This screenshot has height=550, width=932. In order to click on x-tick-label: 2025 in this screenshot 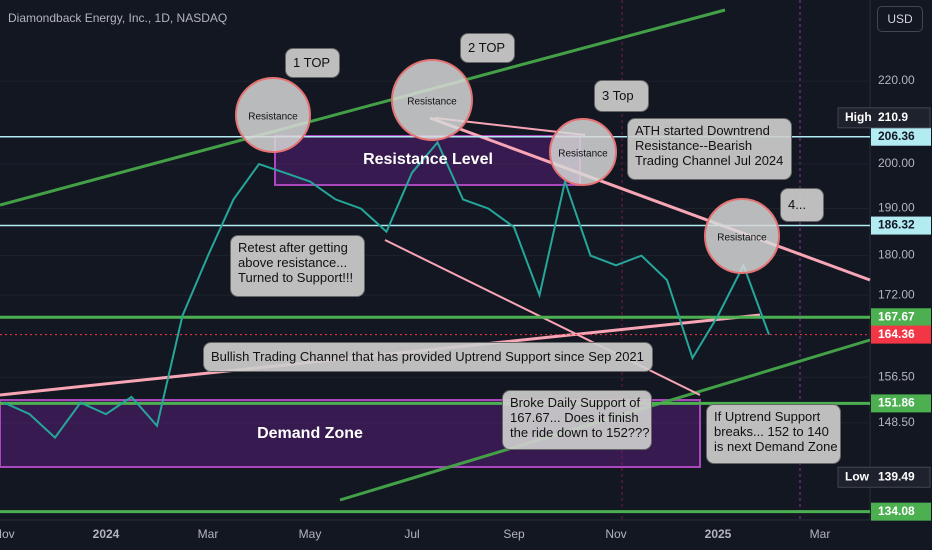, I will do `click(718, 534)`.